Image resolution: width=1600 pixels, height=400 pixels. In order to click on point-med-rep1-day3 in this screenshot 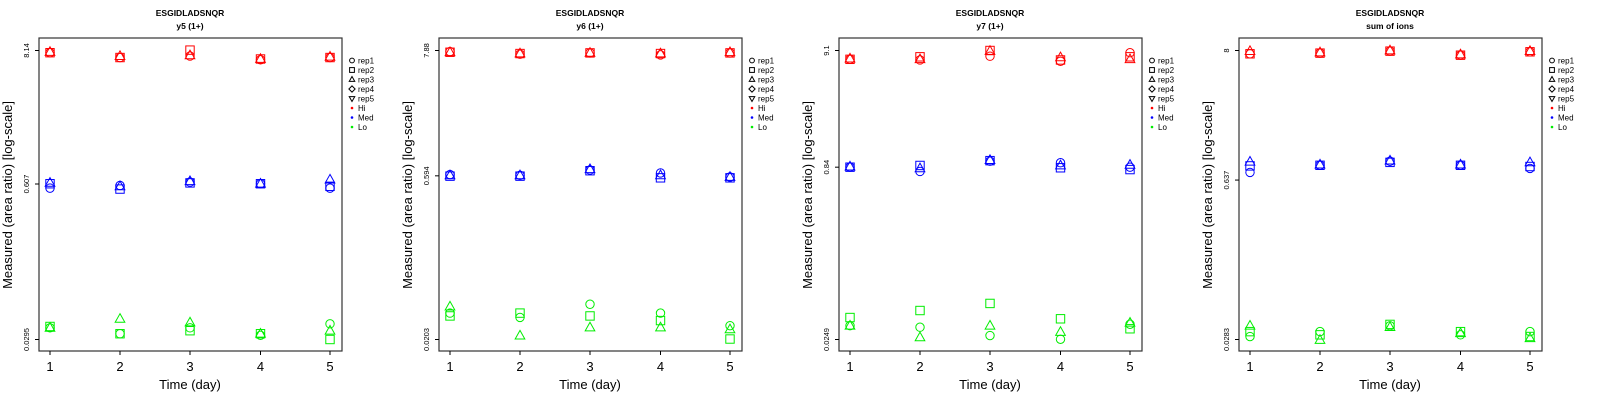, I will do `click(990, 161)`.